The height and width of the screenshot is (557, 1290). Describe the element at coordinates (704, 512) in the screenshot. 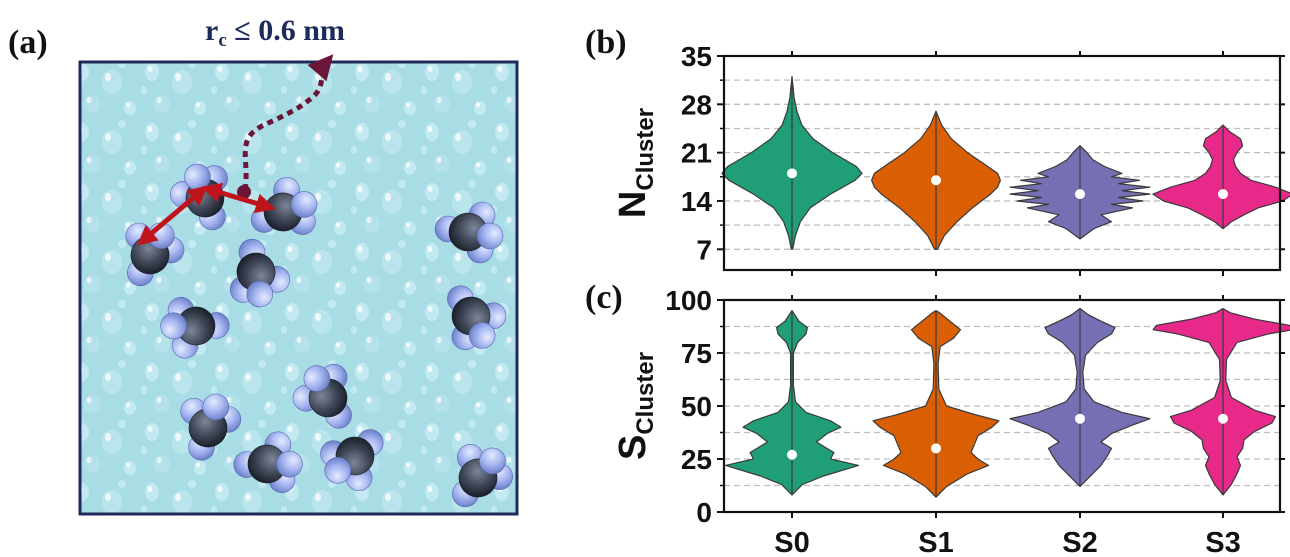

I see `y-tick-label: 0` at that location.